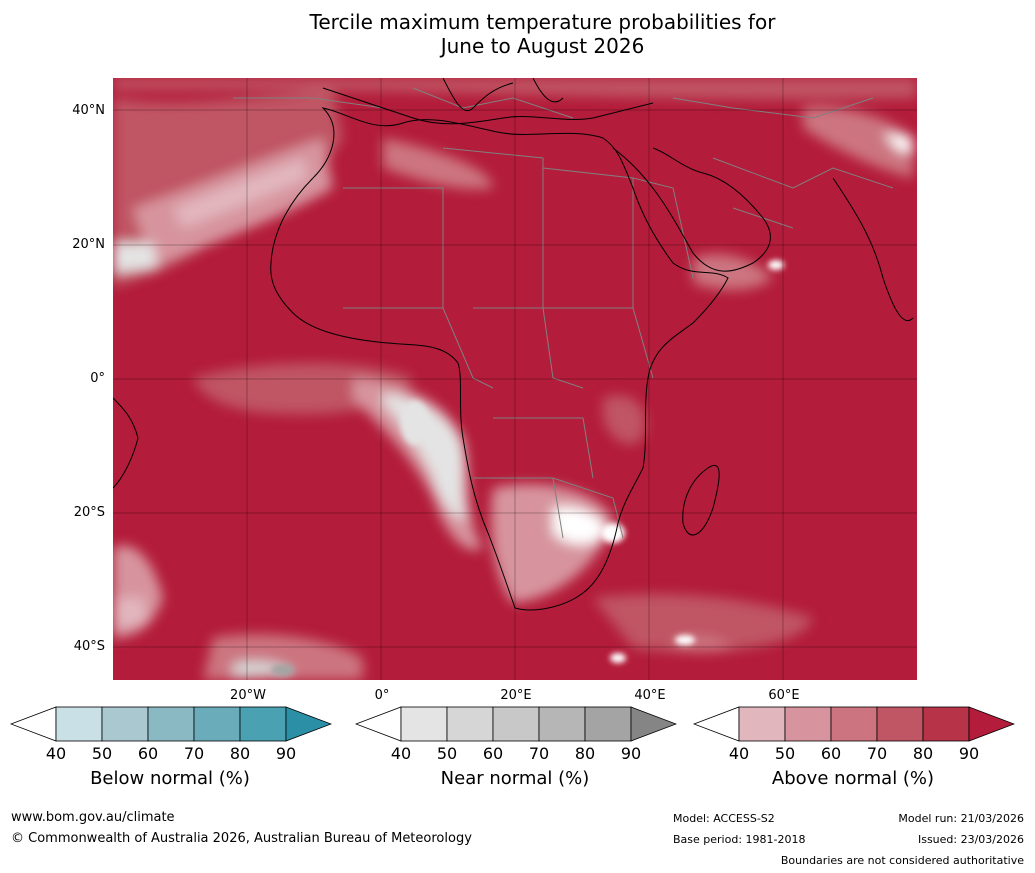  I want to click on lat-label-40s: 40°S, so click(89, 646).